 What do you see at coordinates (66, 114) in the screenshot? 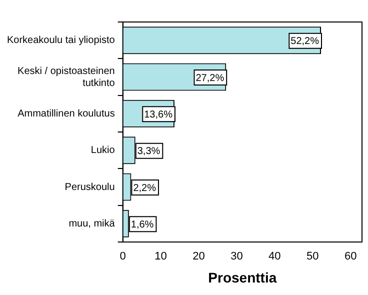
I see `y-tick-label: Ammatillinen koulutus` at bounding box center [66, 114].